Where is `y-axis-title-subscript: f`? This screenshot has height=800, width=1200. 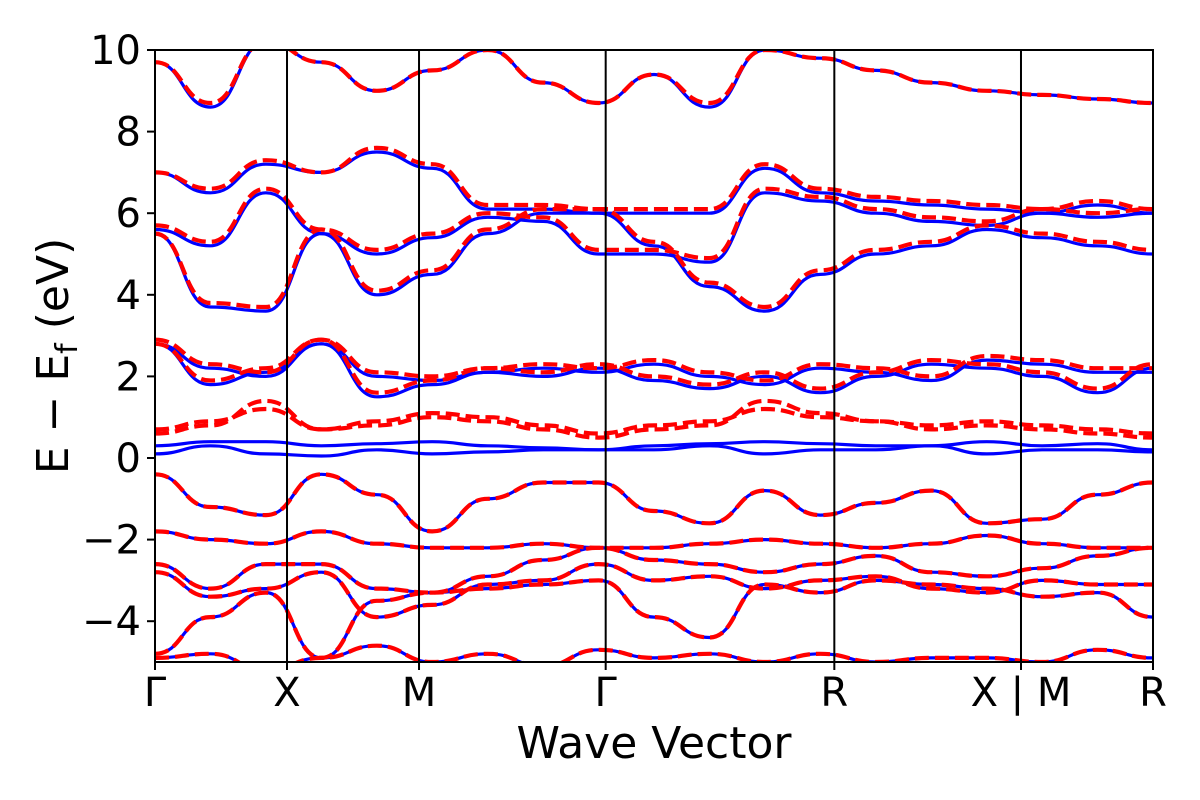
y-axis-title-subscript: f is located at coordinates (67, 348).